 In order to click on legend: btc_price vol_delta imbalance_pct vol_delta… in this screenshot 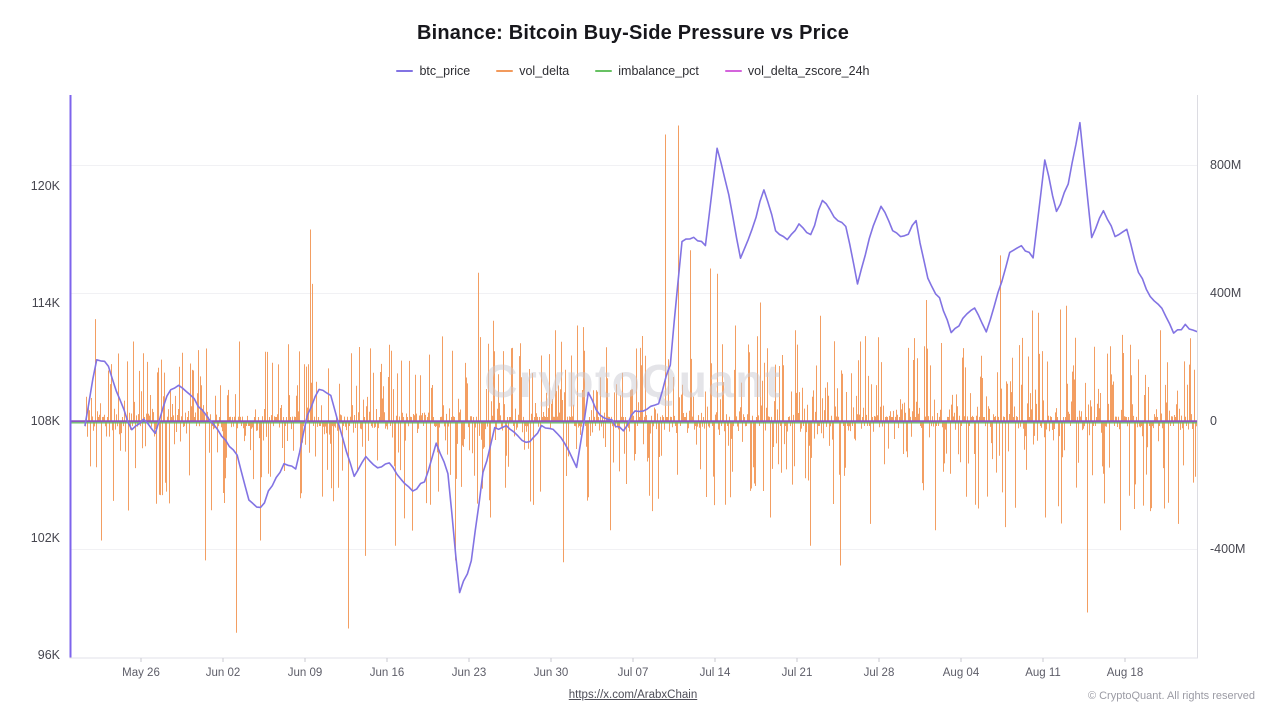, I will do `click(633, 71)`.